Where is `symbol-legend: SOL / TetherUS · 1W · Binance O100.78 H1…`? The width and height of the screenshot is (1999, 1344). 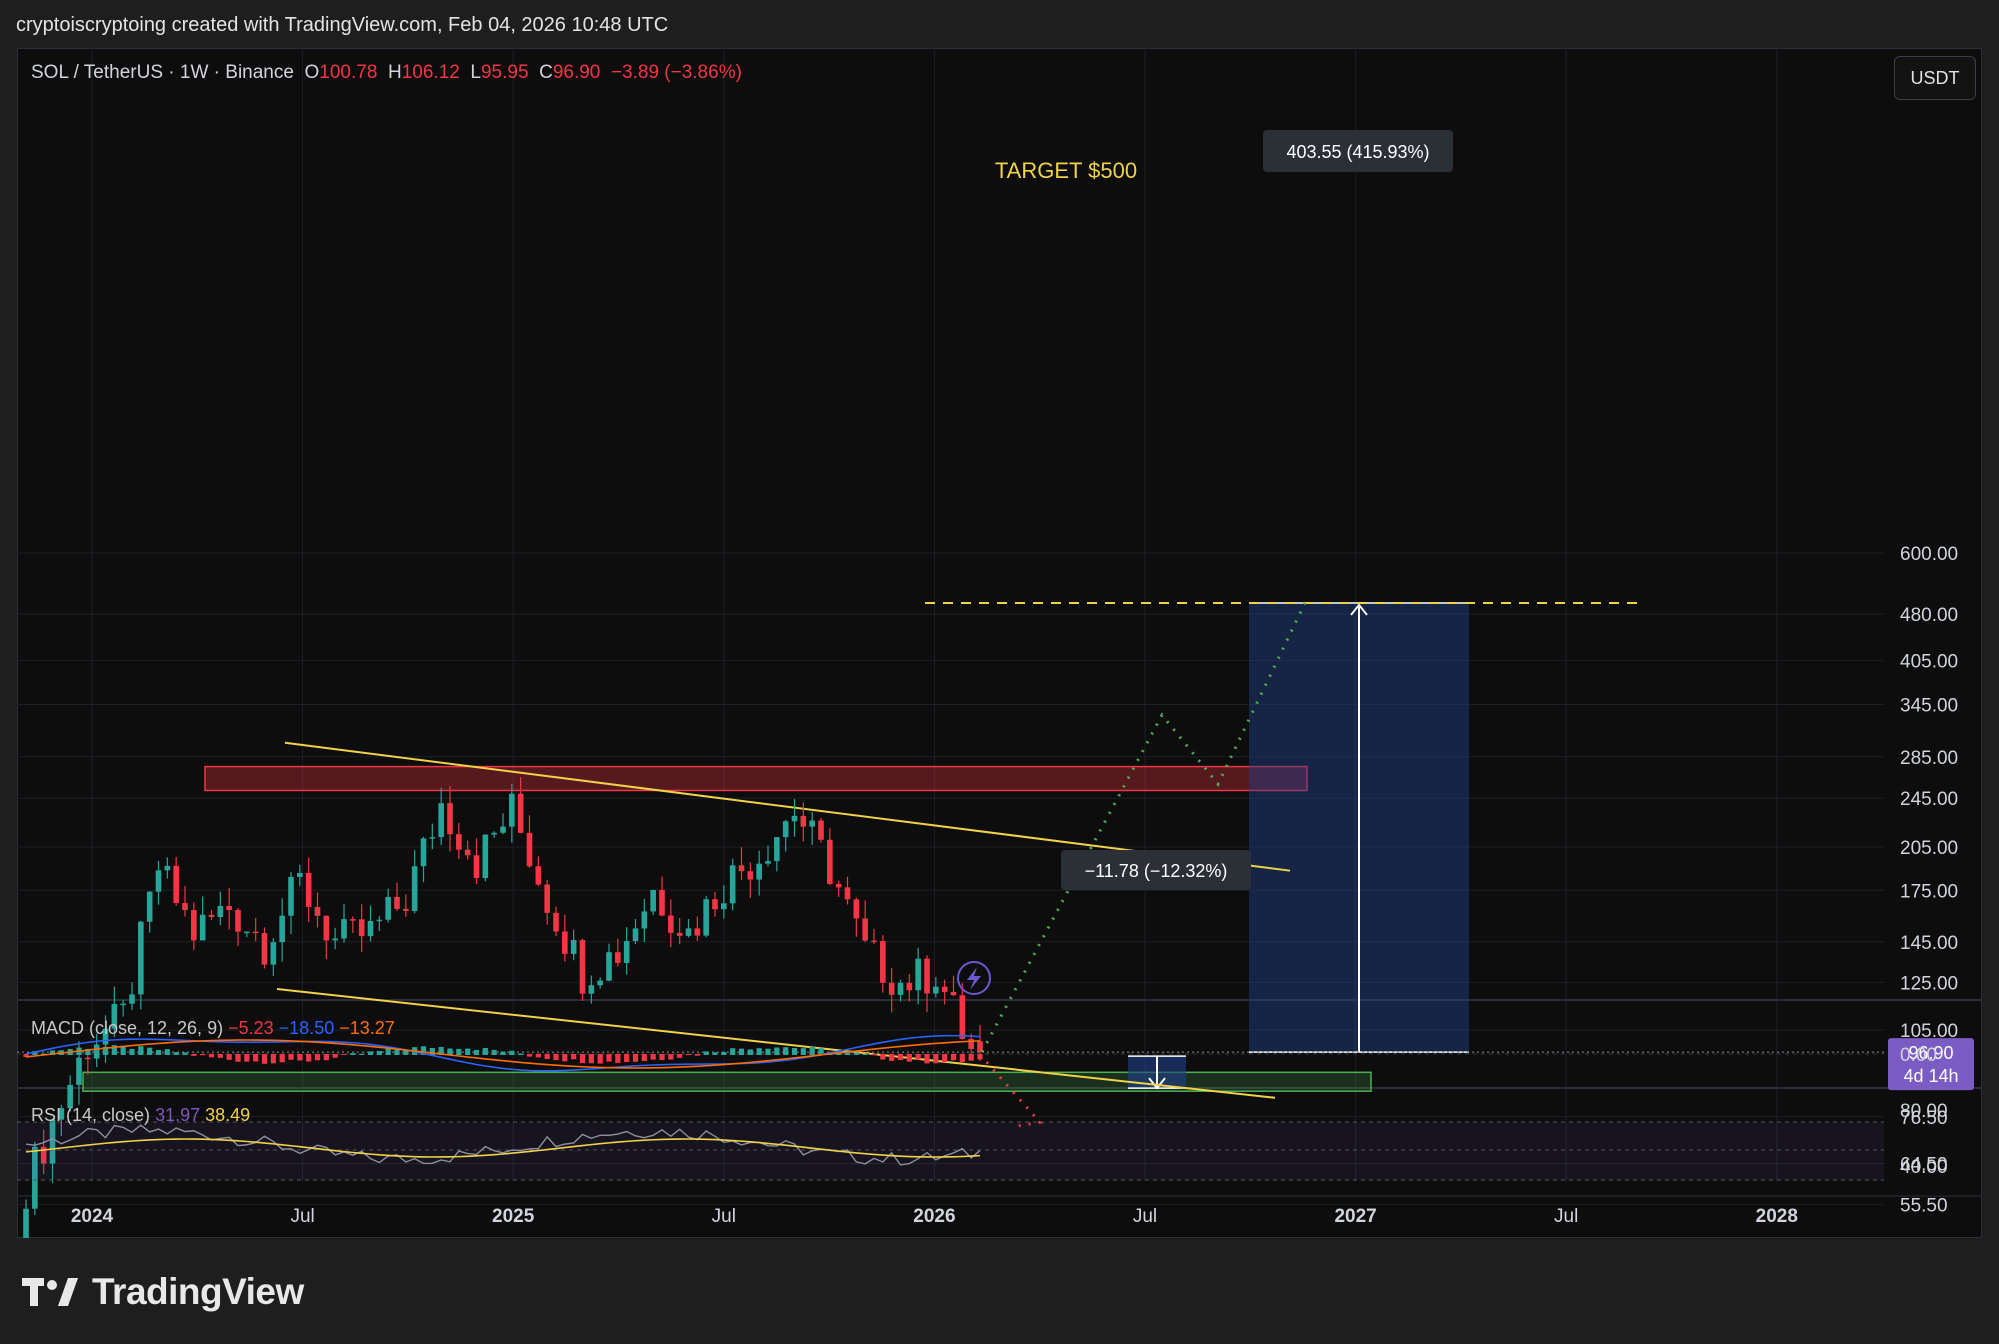
symbol-legend: SOL / TetherUS · 1W · Binance O100.78 H1… is located at coordinates (386, 73).